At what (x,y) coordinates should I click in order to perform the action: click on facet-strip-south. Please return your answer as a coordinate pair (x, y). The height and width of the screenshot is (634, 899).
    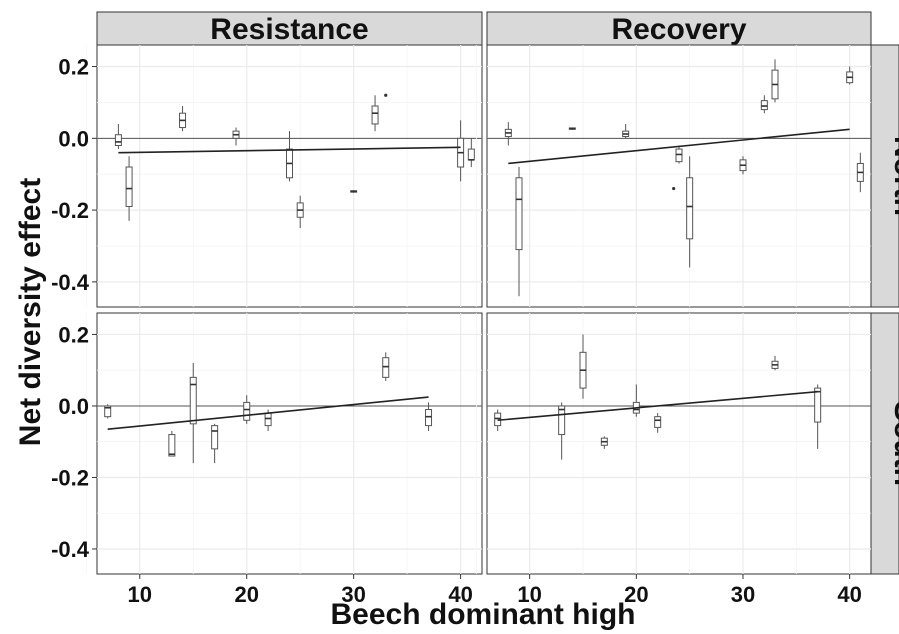
    Looking at the image, I should click on (884, 443).